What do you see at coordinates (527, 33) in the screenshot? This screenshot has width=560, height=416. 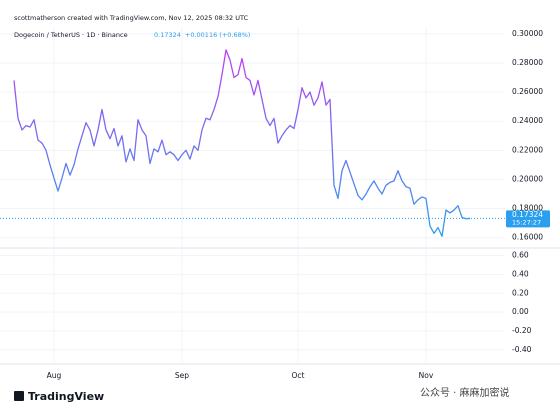 I see `y-tick-label: 0.30000` at bounding box center [527, 33].